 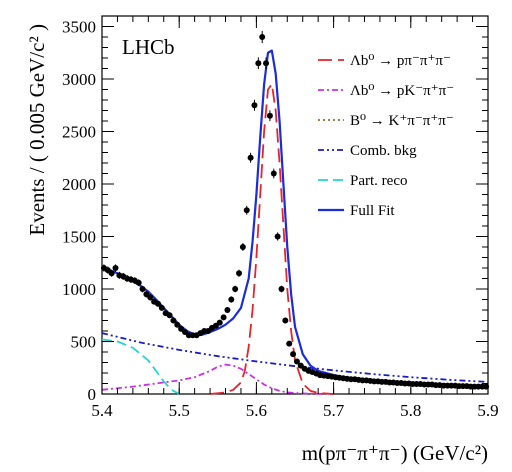 What do you see at coordinates (79, 237) in the screenshot?
I see `y-tick-label: 1500` at bounding box center [79, 237].